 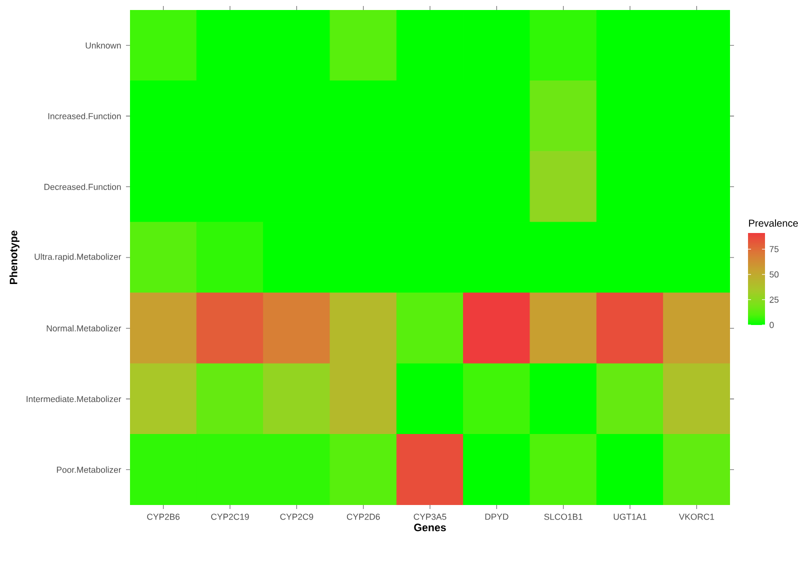 I want to click on x-tick-label: CYP2C9, so click(x=297, y=517).